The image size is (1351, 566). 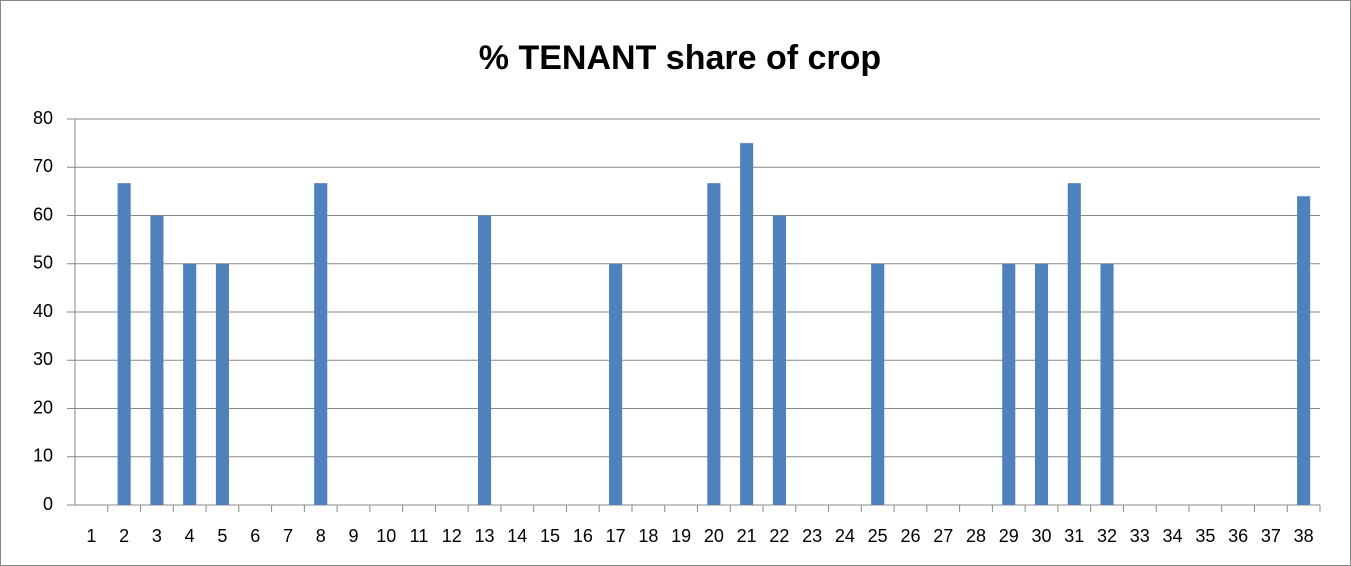 What do you see at coordinates (1271, 536) in the screenshot?
I see `x-tick-label: 37` at bounding box center [1271, 536].